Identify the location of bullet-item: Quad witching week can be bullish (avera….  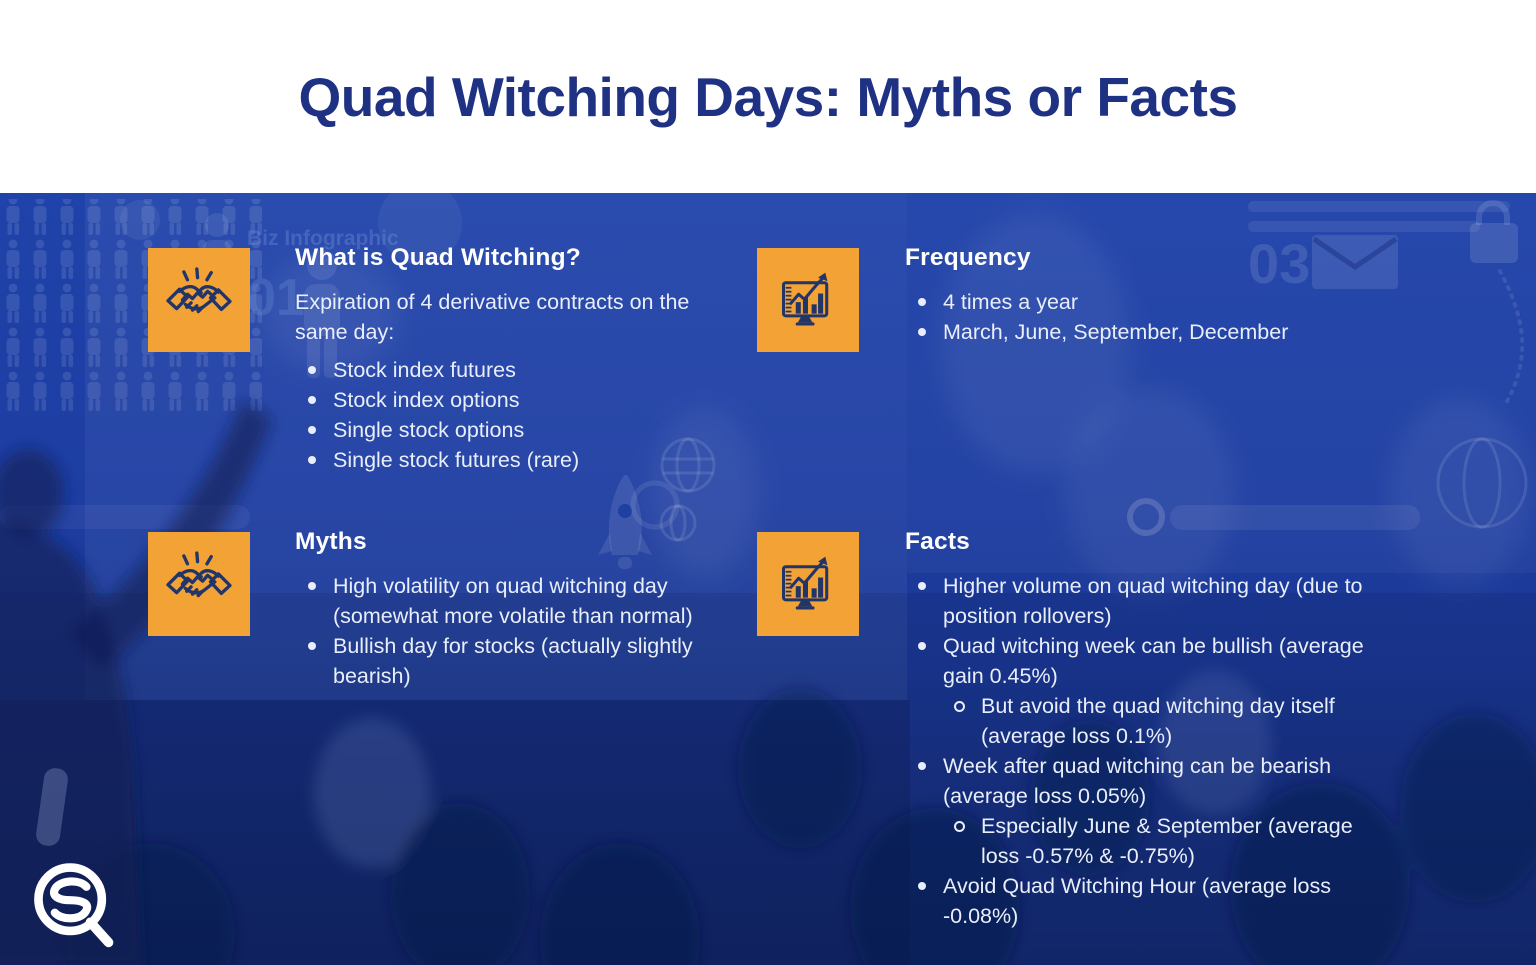
(1144, 661).